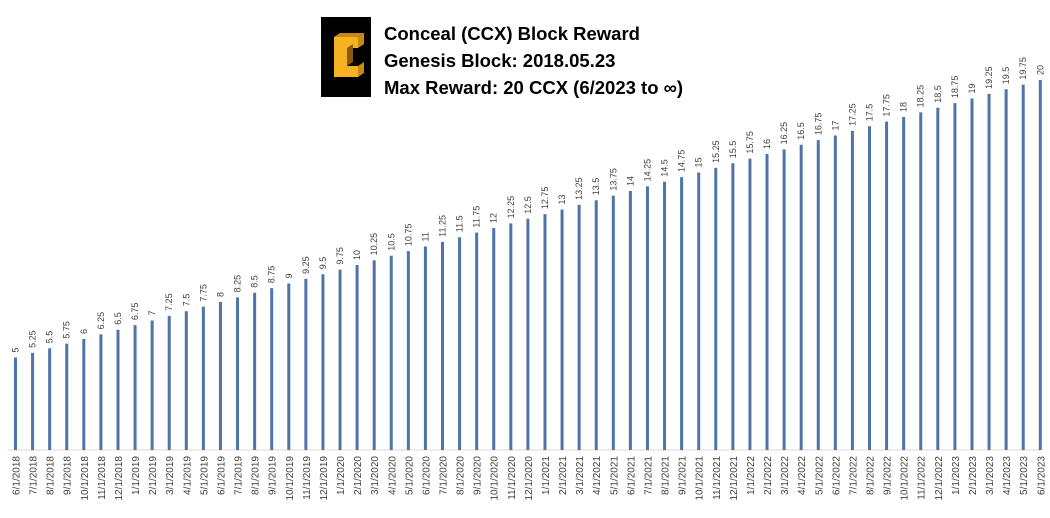 This screenshot has width=1050, height=518. What do you see at coordinates (972, 88) in the screenshot?
I see `bar-value-label: 19` at bounding box center [972, 88].